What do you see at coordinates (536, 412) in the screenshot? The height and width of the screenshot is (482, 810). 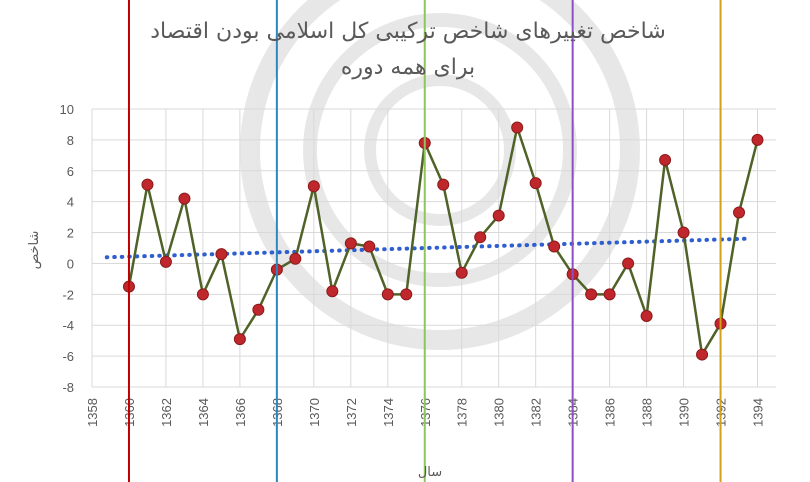 I see `x-tick-label: 1382` at bounding box center [536, 412].